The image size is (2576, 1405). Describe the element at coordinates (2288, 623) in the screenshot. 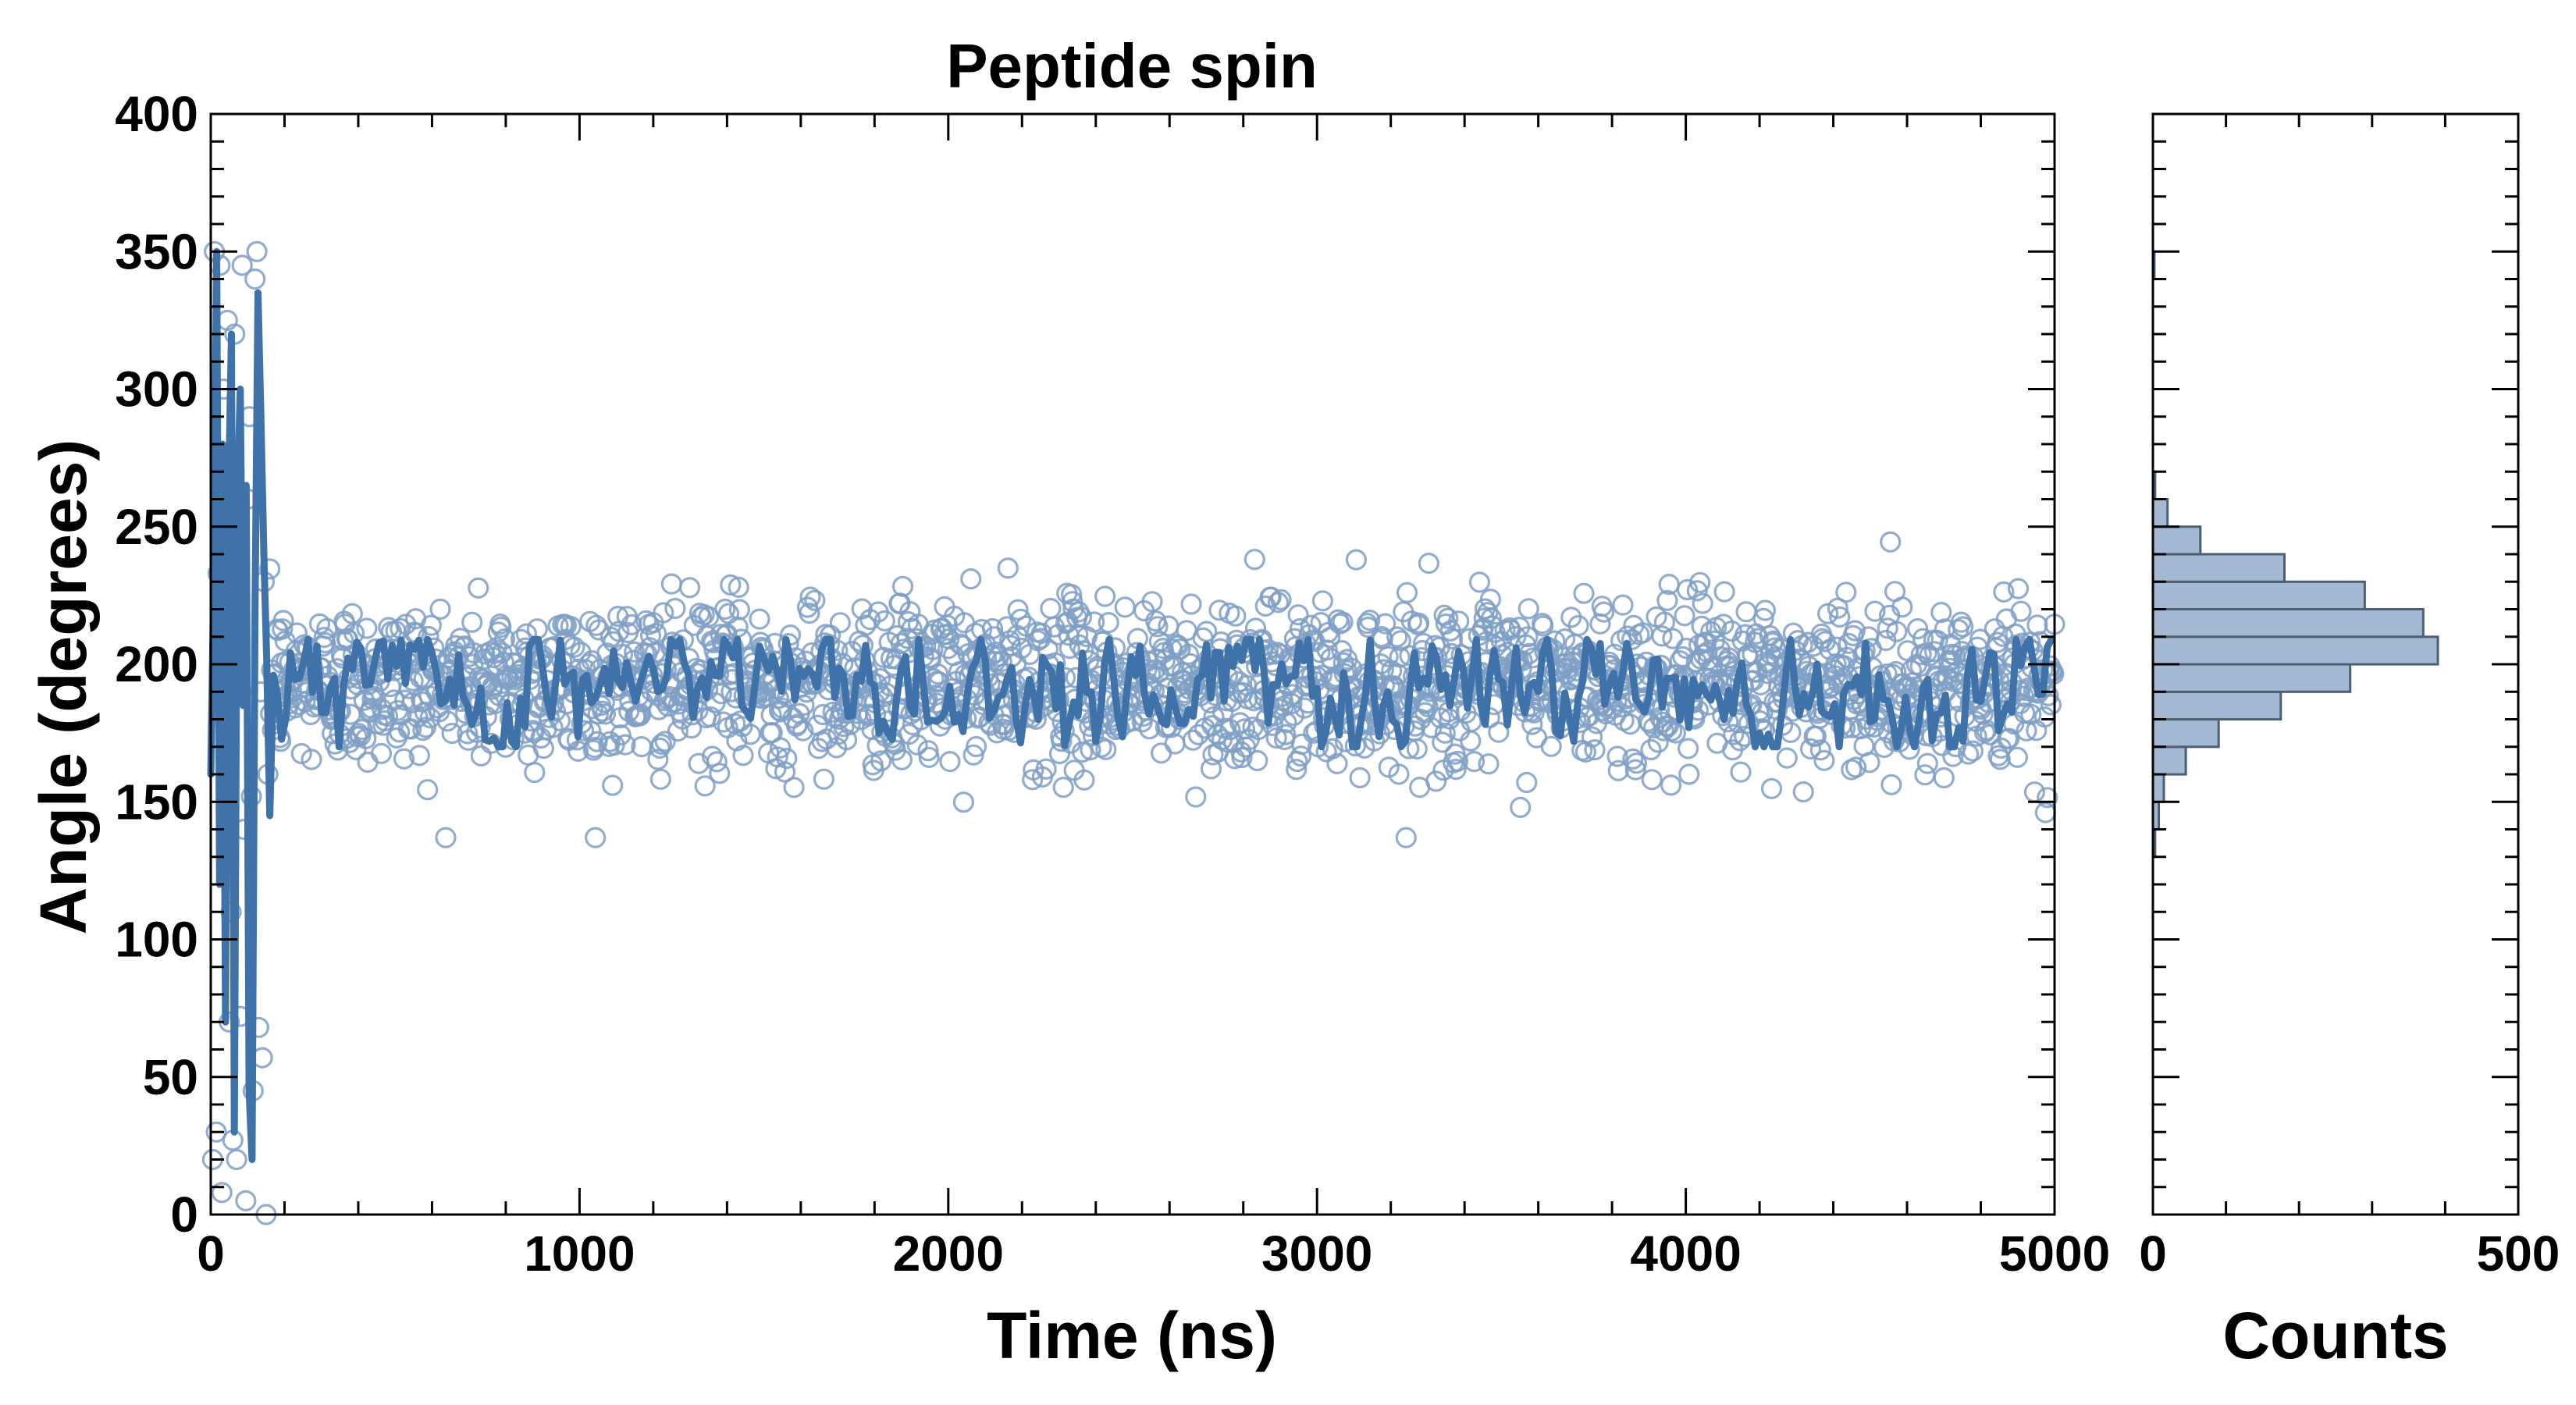

I see `histogram-bar` at that location.